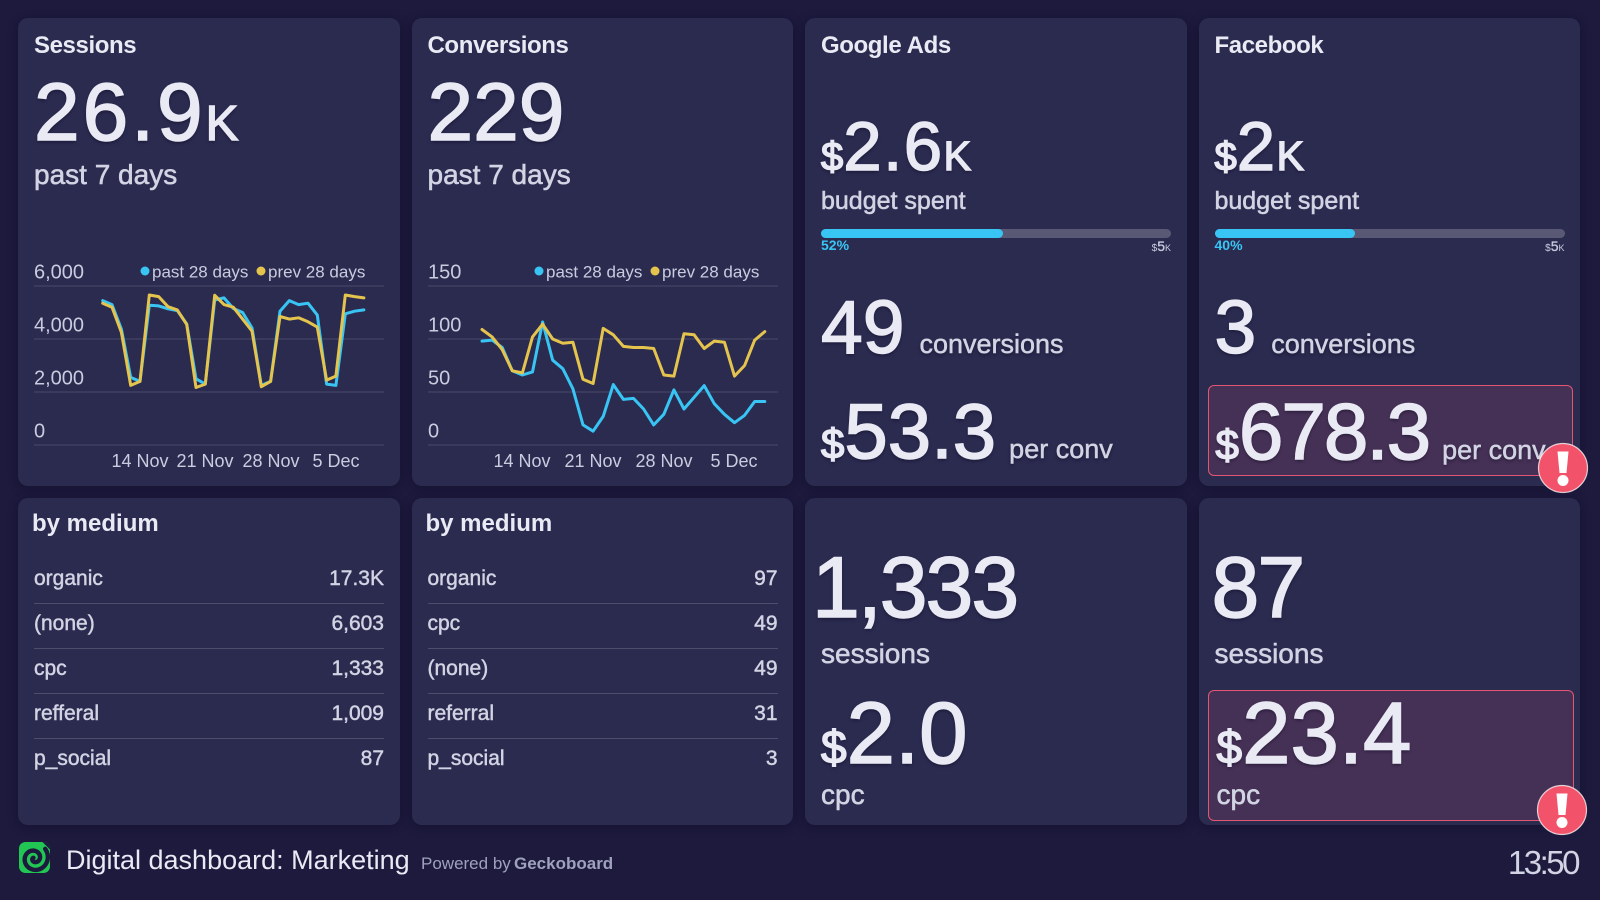 The height and width of the screenshot is (900, 1600). I want to click on svg-text: 2,000, so click(59, 379).